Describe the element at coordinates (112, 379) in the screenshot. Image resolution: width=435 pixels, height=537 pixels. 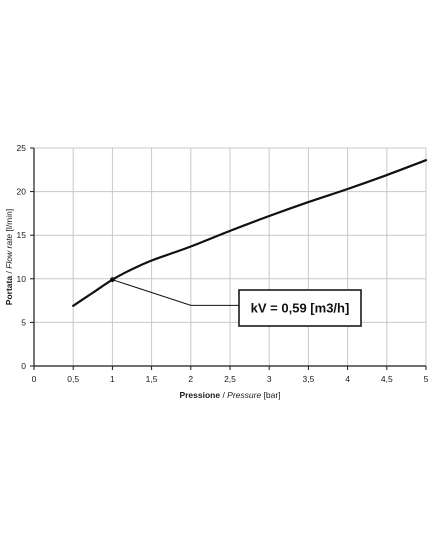
I see `x-tick-label: 1` at that location.